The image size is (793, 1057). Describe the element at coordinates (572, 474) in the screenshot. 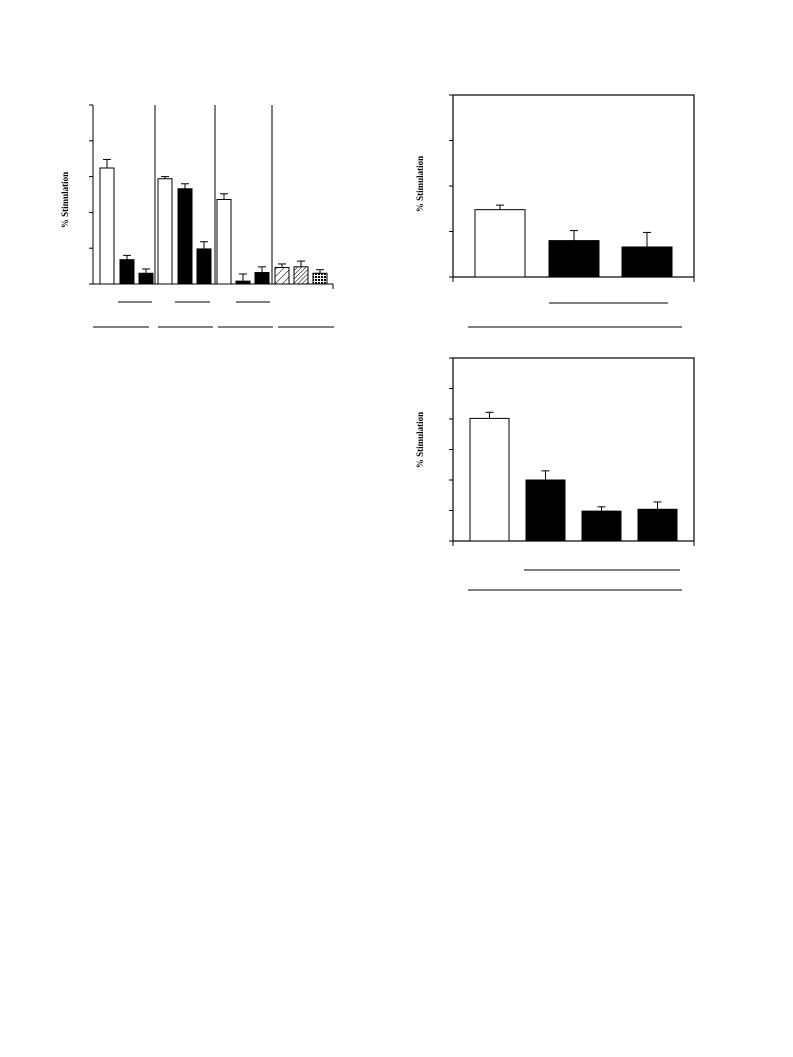

I see `chart-panel-c` at that location.